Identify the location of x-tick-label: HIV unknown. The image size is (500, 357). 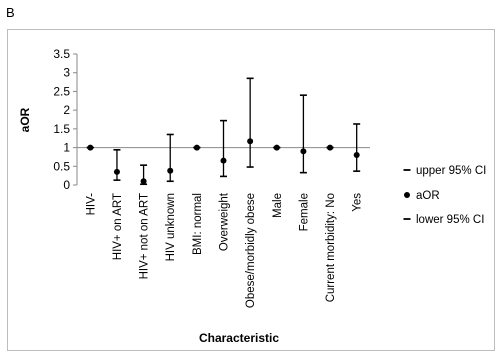
(171, 227).